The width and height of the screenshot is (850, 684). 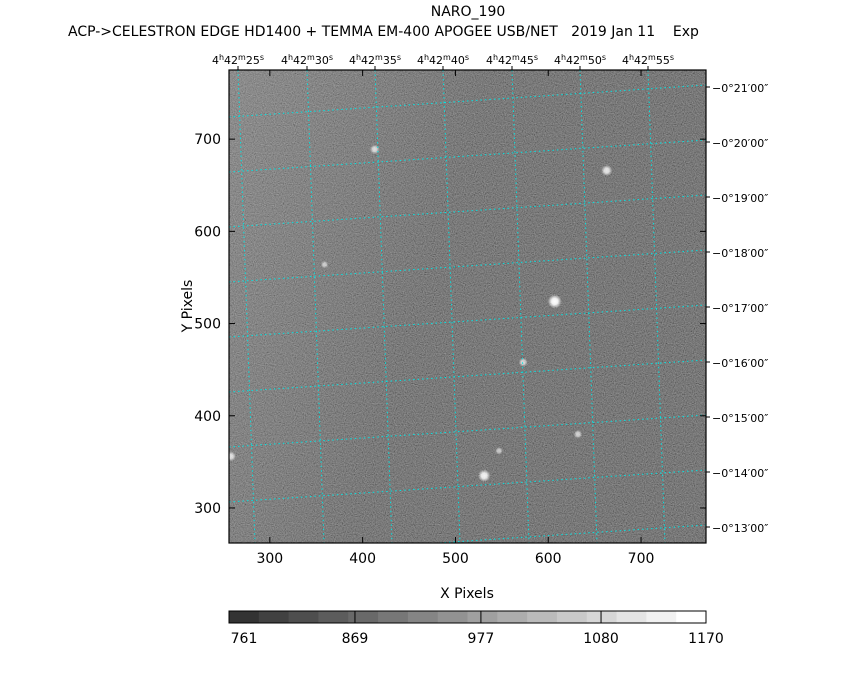 I want to click on colorbar: 761 869 977 1080 1170, so click(x=476, y=628).